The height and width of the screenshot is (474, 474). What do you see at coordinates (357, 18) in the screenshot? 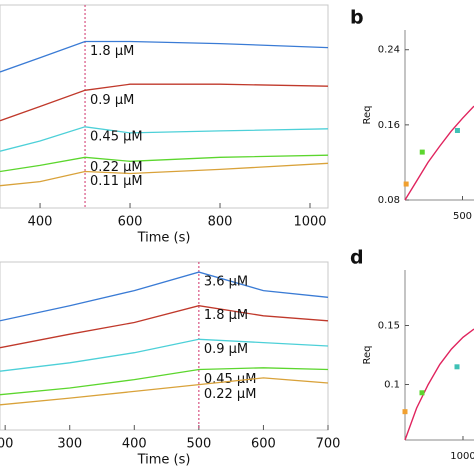
I see `panel-label: b` at bounding box center [357, 18].